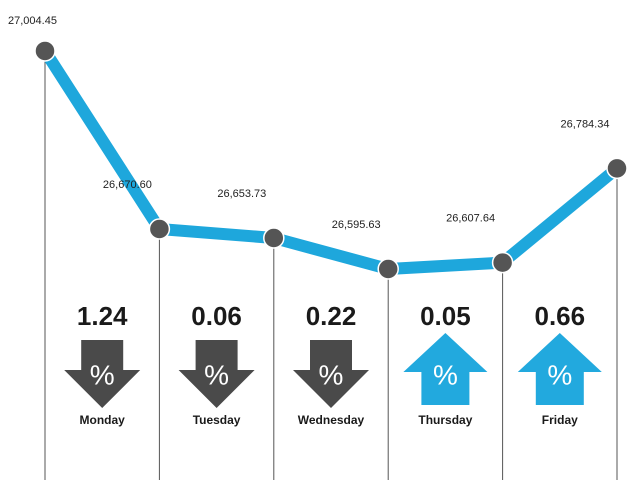 The width and height of the screenshot is (640, 480). I want to click on value-label: 27,004.45, so click(32, 21).